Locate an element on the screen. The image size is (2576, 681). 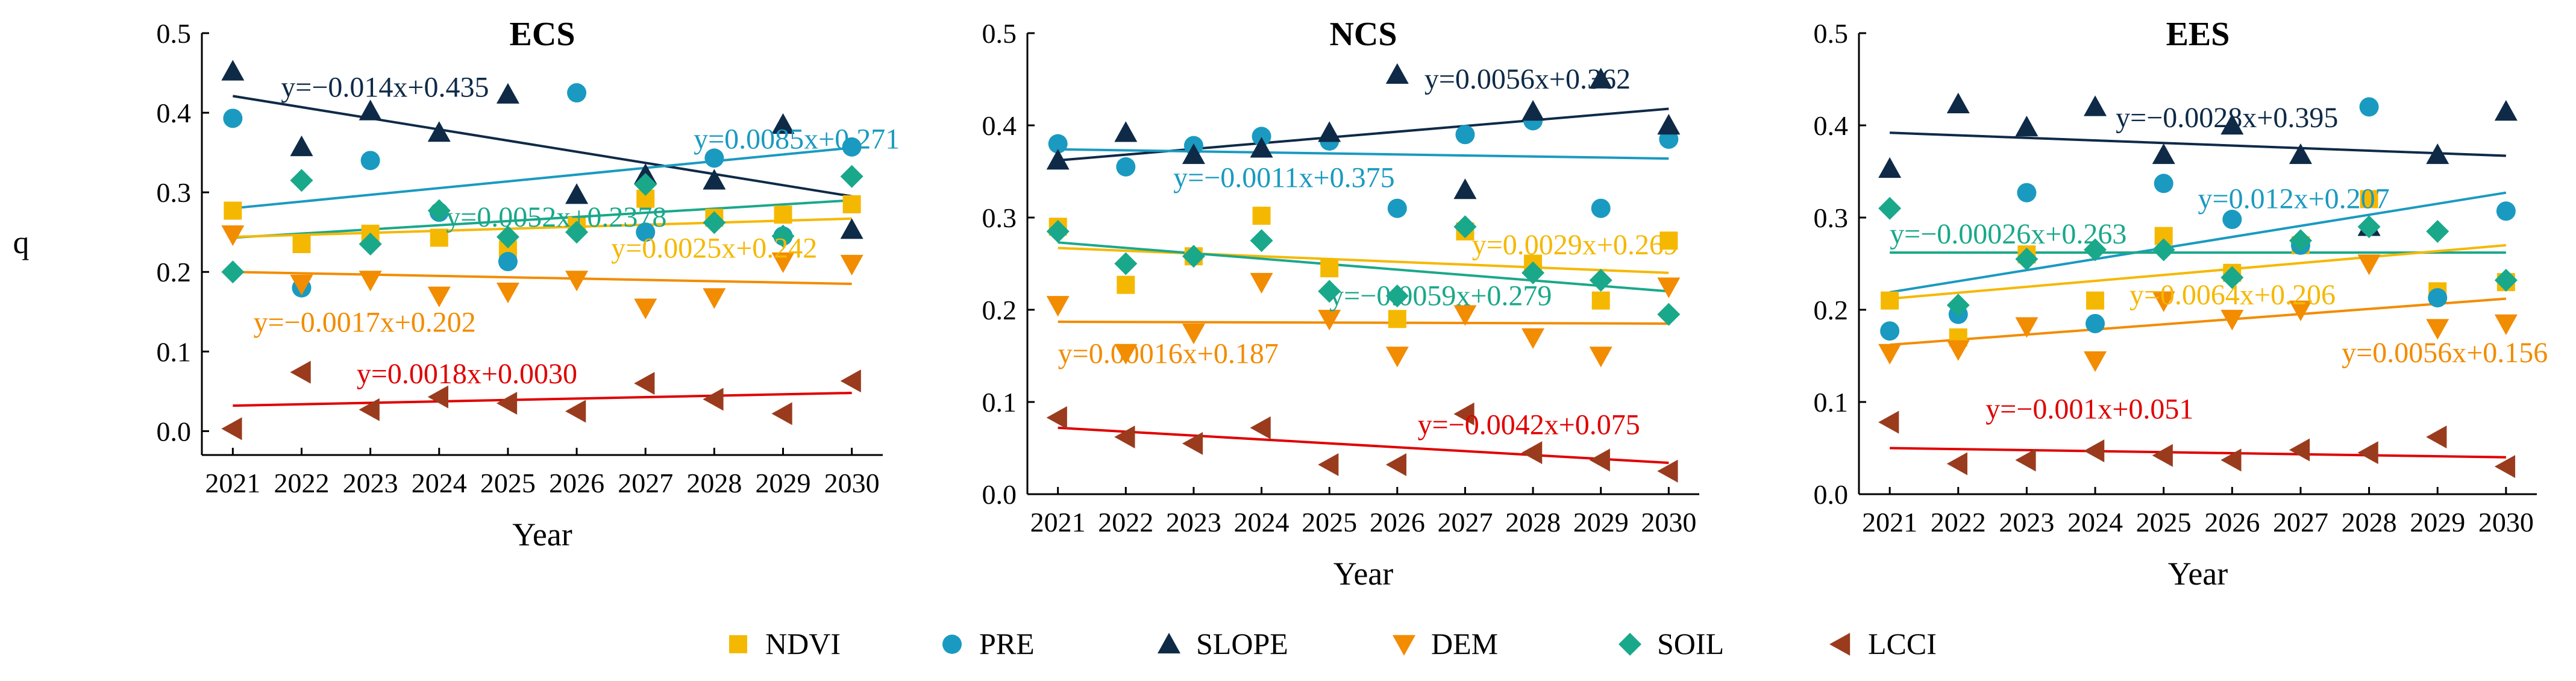
legend-label: SOIL is located at coordinates (1690, 644).